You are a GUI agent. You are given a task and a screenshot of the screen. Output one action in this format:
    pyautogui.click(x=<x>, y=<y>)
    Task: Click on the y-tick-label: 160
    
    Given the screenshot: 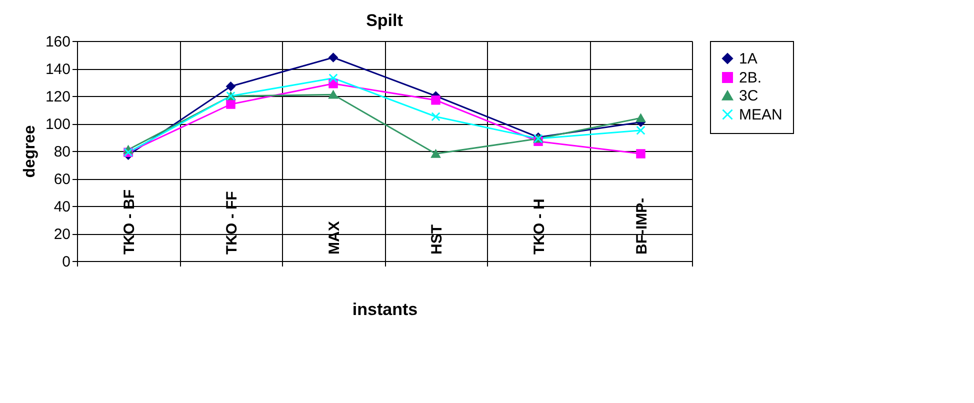 What is the action you would take?
    pyautogui.click(x=57, y=42)
    